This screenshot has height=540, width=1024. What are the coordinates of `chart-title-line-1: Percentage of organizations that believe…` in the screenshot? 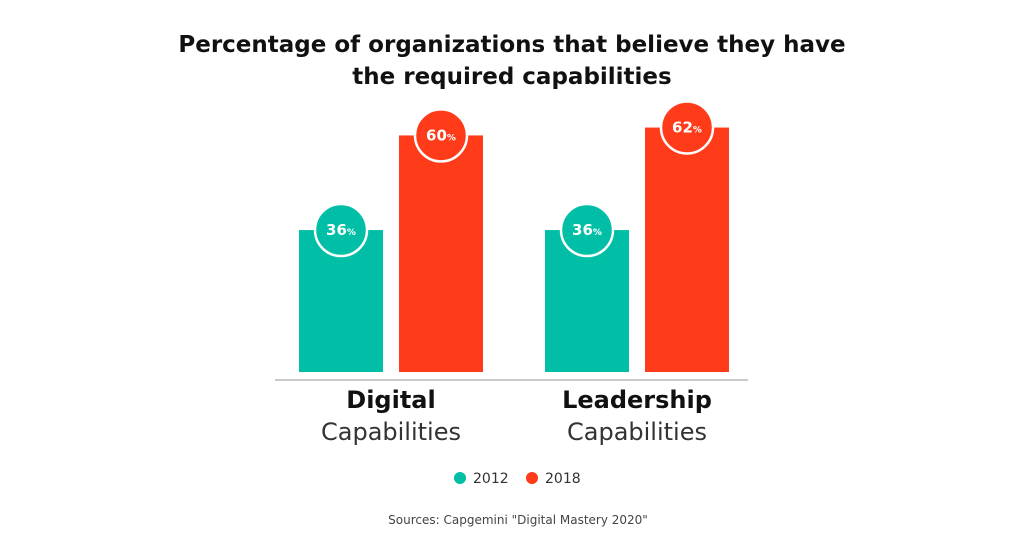 It's located at (511, 45).